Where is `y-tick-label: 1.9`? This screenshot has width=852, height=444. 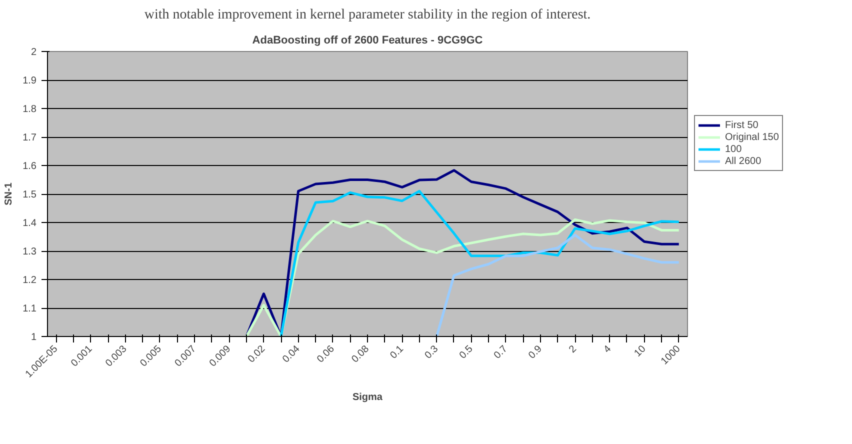 y-tick-label: 1.9 is located at coordinates (29, 81).